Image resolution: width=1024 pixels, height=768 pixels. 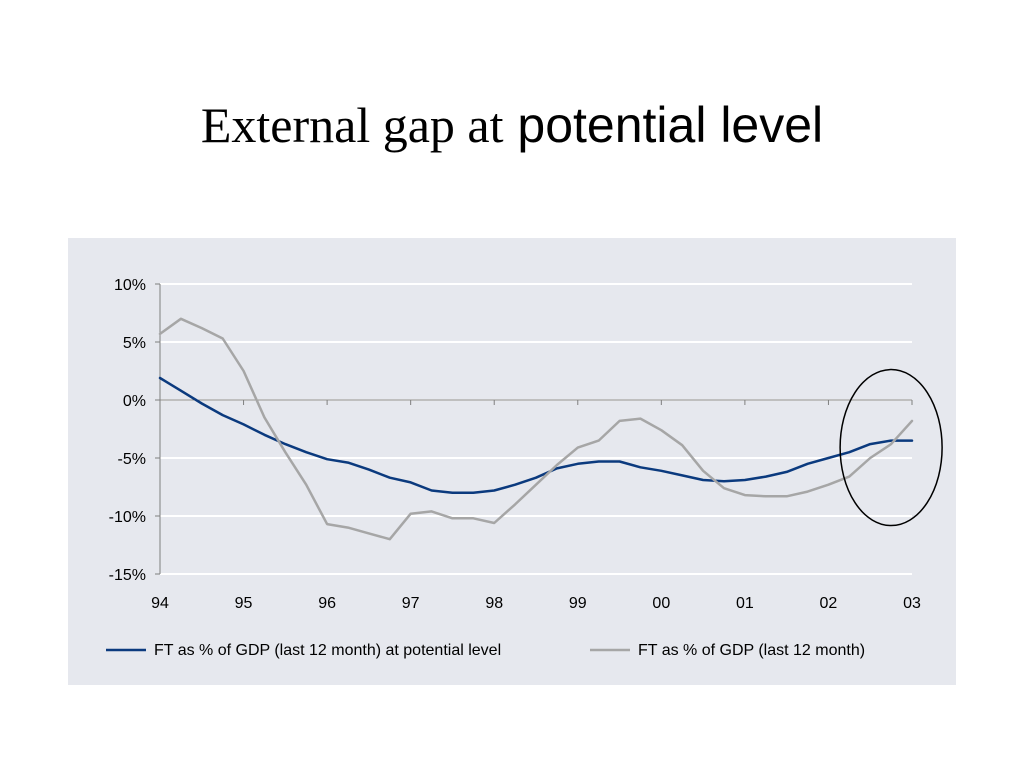 What do you see at coordinates (160, 603) in the screenshot?
I see `x-tick-label: 94` at bounding box center [160, 603].